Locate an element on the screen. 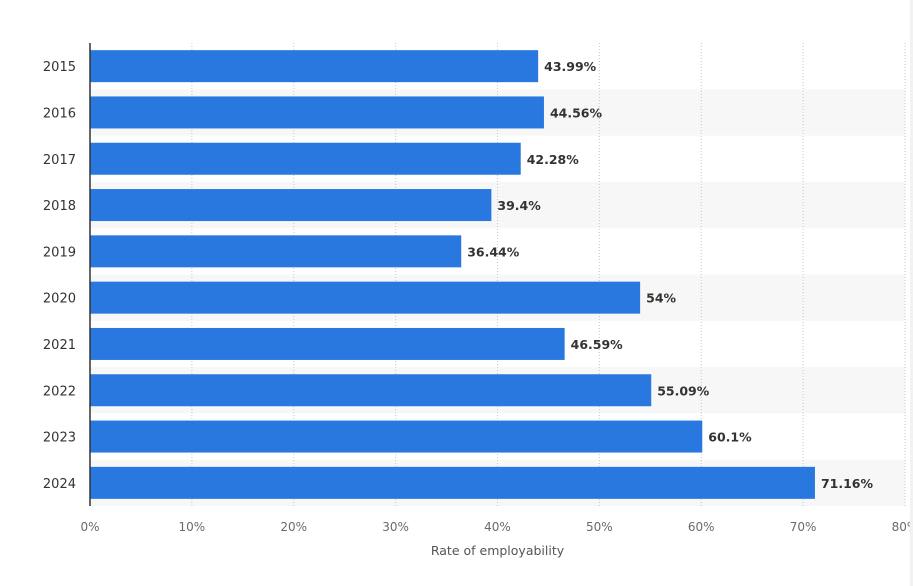 This screenshot has width=913, height=586. value-label: 60.1% is located at coordinates (730, 437).